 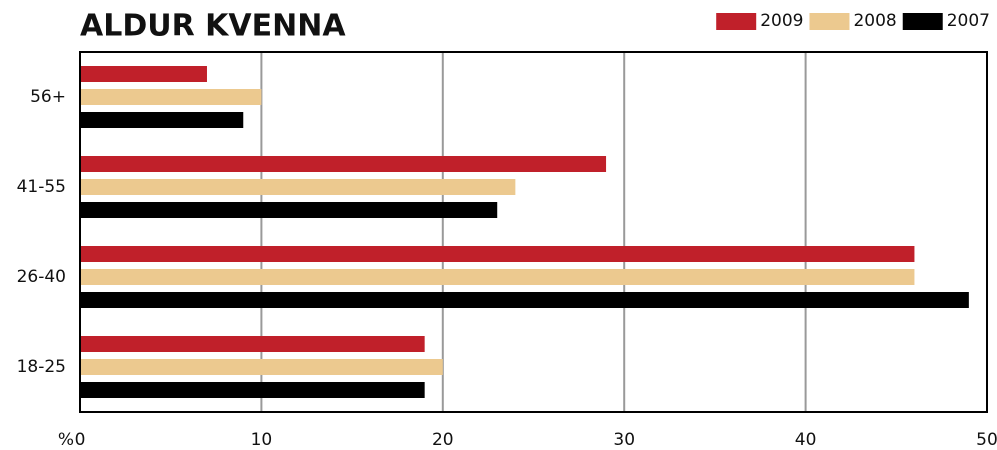 What do you see at coordinates (41, 187) in the screenshot?
I see `y-tick-label: 41-55` at bounding box center [41, 187].